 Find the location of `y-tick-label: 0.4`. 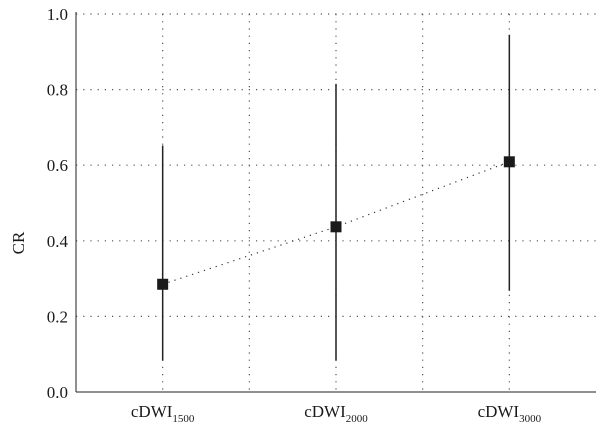

y-tick-label: 0.4 is located at coordinates (58, 241).